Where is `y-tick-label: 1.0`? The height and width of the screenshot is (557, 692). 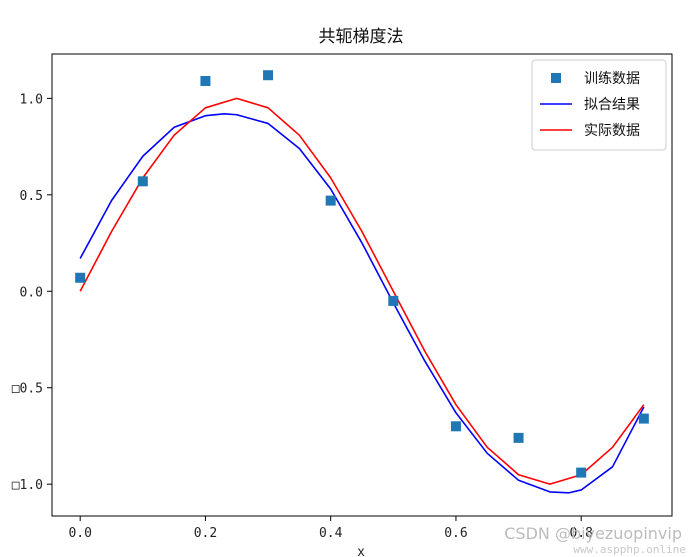
y-tick-label: 1.0 is located at coordinates (31, 99).